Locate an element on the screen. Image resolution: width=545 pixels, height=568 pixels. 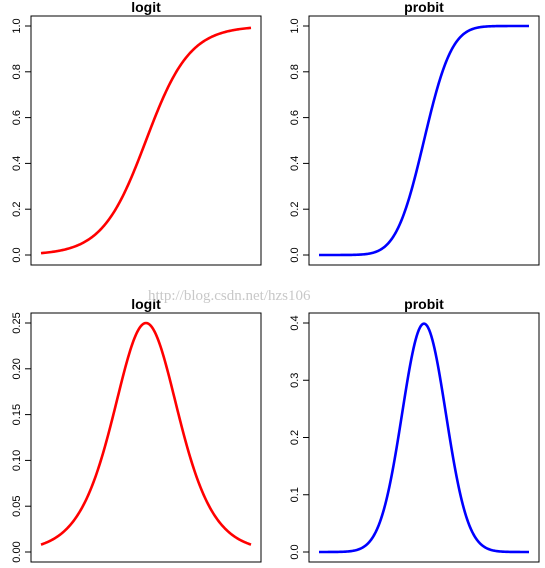
y-tick-label: 0.10 is located at coordinates (17, 460).